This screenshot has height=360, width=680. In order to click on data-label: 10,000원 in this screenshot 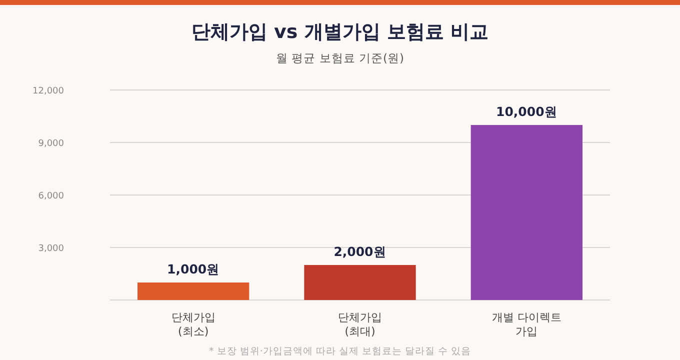, I will do `click(527, 111)`.